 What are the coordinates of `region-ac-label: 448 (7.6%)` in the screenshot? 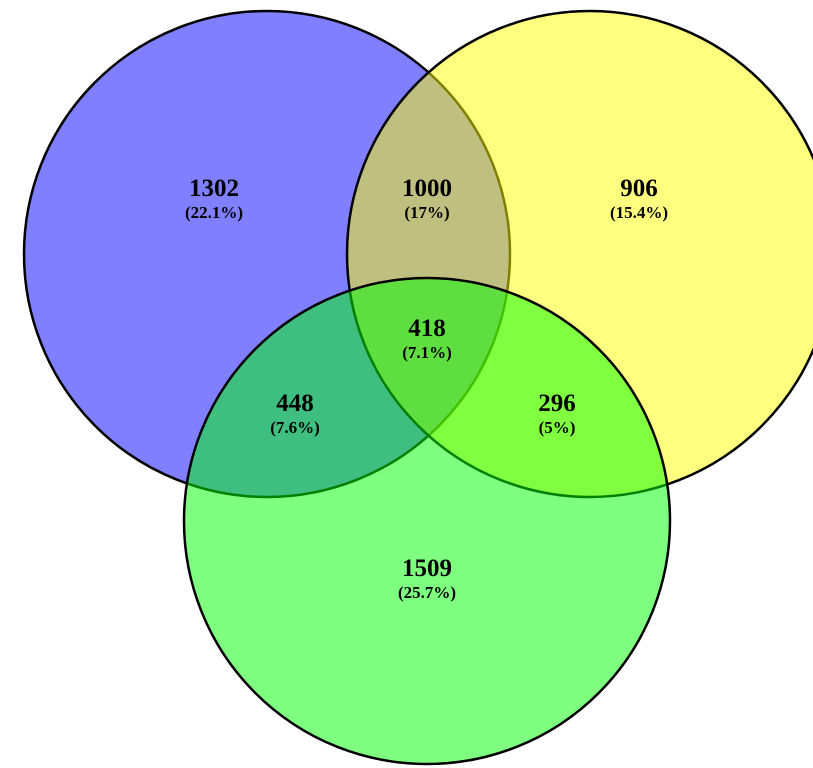 It's located at (295, 413).